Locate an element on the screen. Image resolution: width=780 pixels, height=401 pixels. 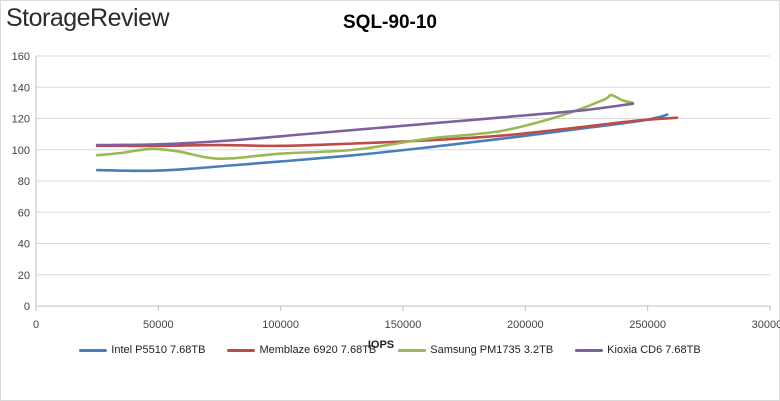
y-tick-label: 20 is located at coordinates (24, 276).